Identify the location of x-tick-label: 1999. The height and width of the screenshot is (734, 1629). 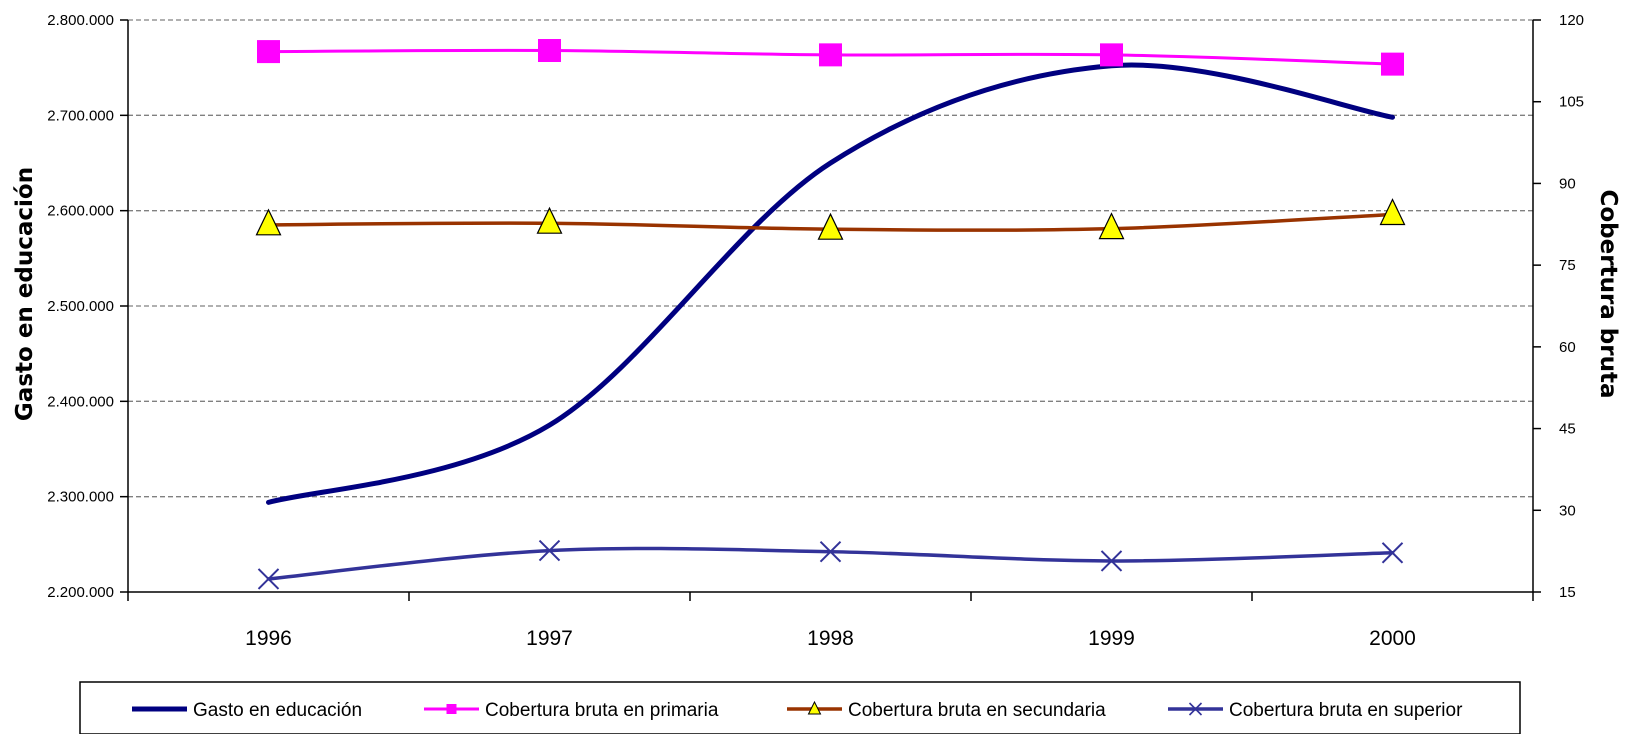
(1111, 638).